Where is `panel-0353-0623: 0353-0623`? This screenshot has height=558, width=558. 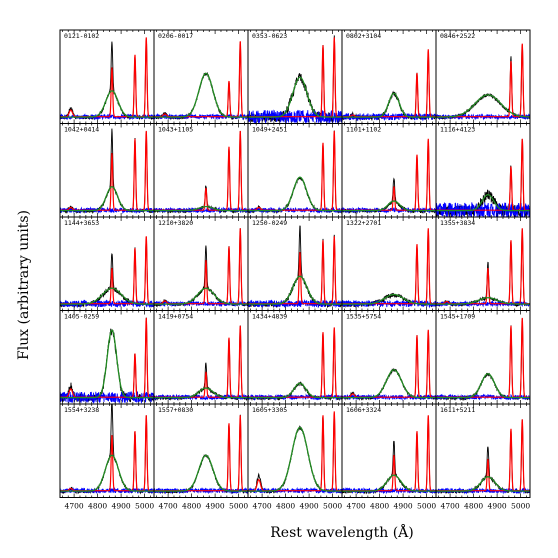
panel-0353-0623: 0353-0623 is located at coordinates (295, 76).